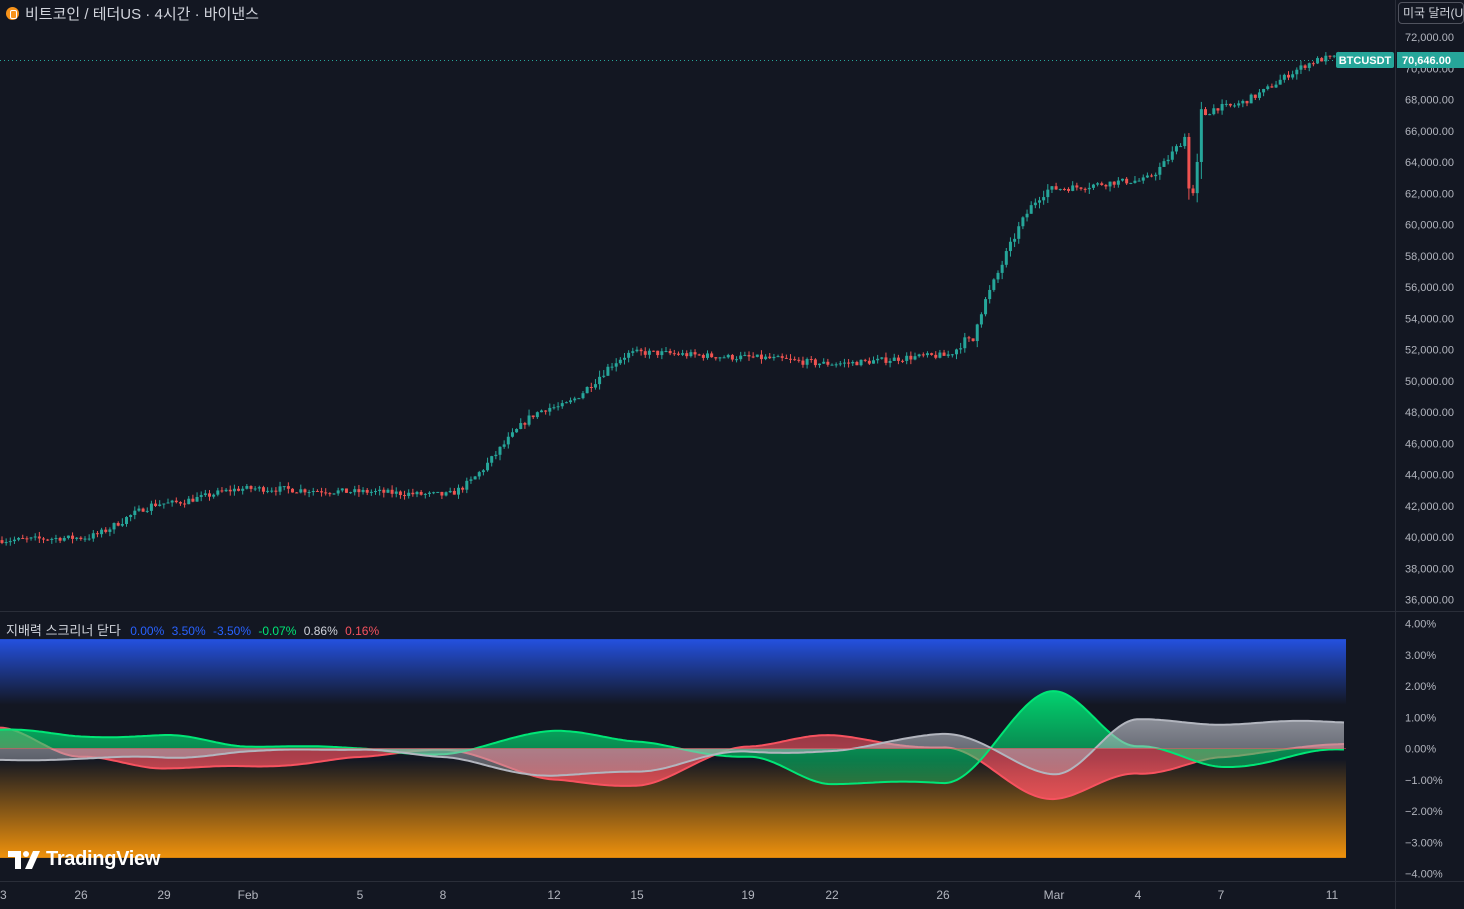 This screenshot has height=909, width=1464. Describe the element at coordinates (1424, 781) in the screenshot. I see `indicator-tick-label: −1.00%` at that location.